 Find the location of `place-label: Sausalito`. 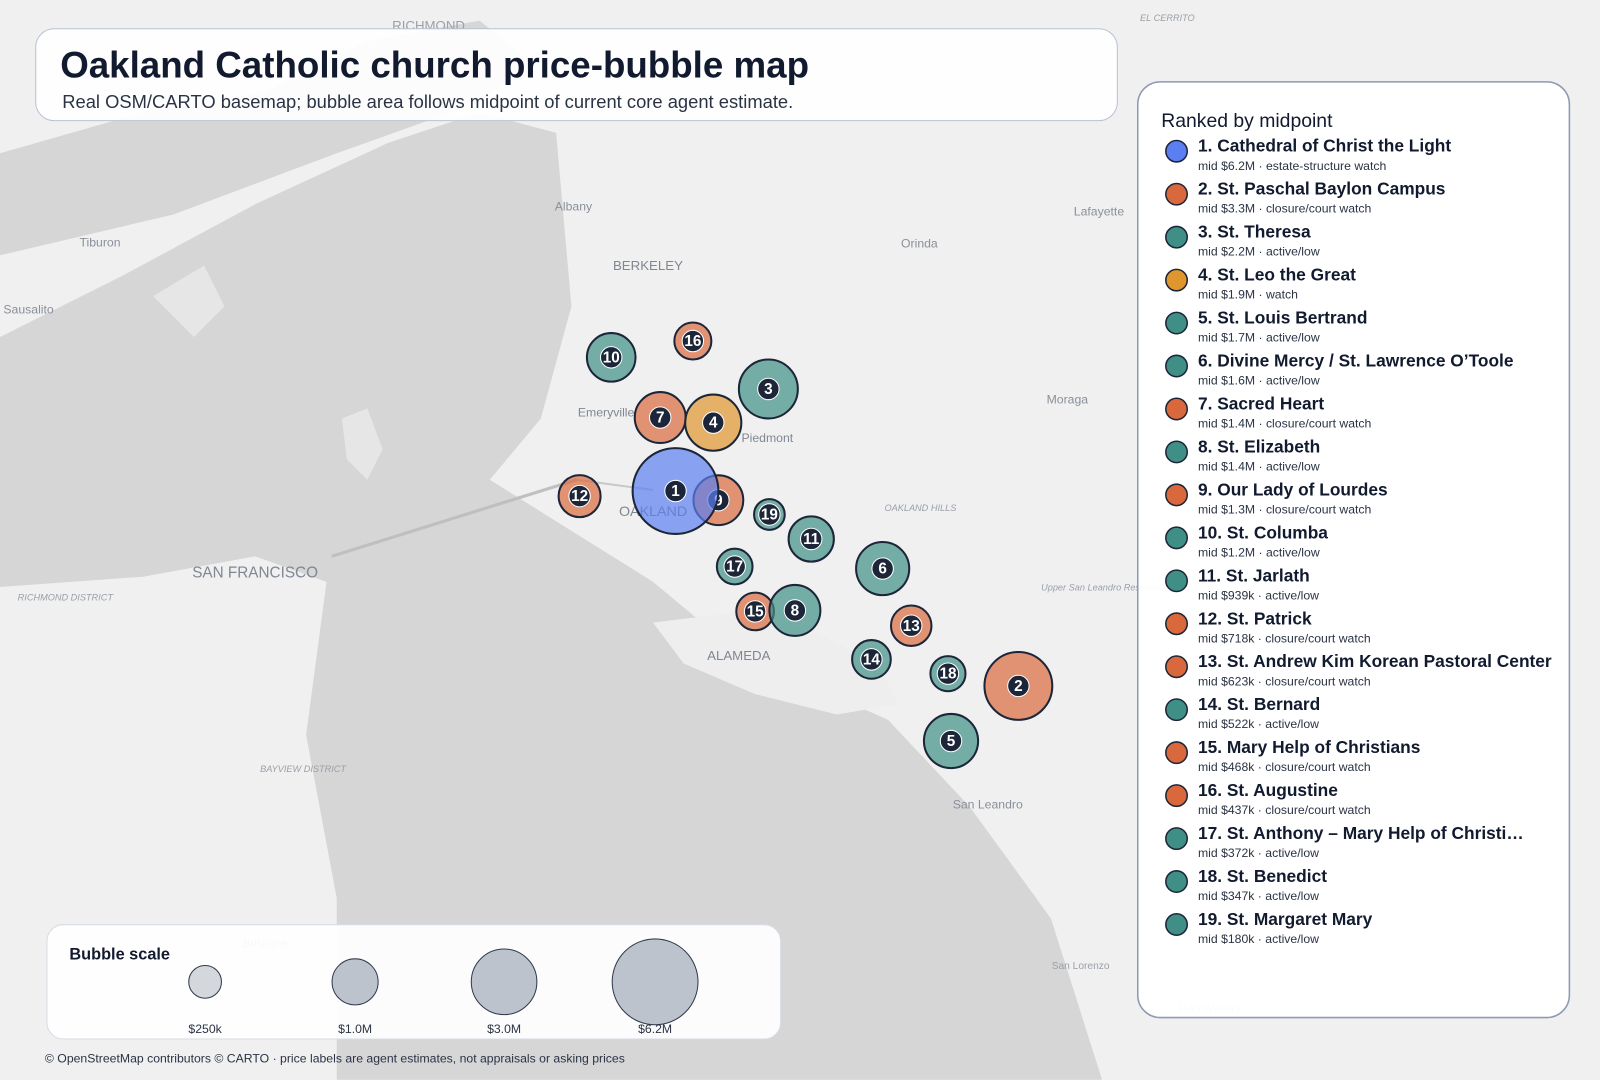

place-label: Sausalito is located at coordinates (28, 310).